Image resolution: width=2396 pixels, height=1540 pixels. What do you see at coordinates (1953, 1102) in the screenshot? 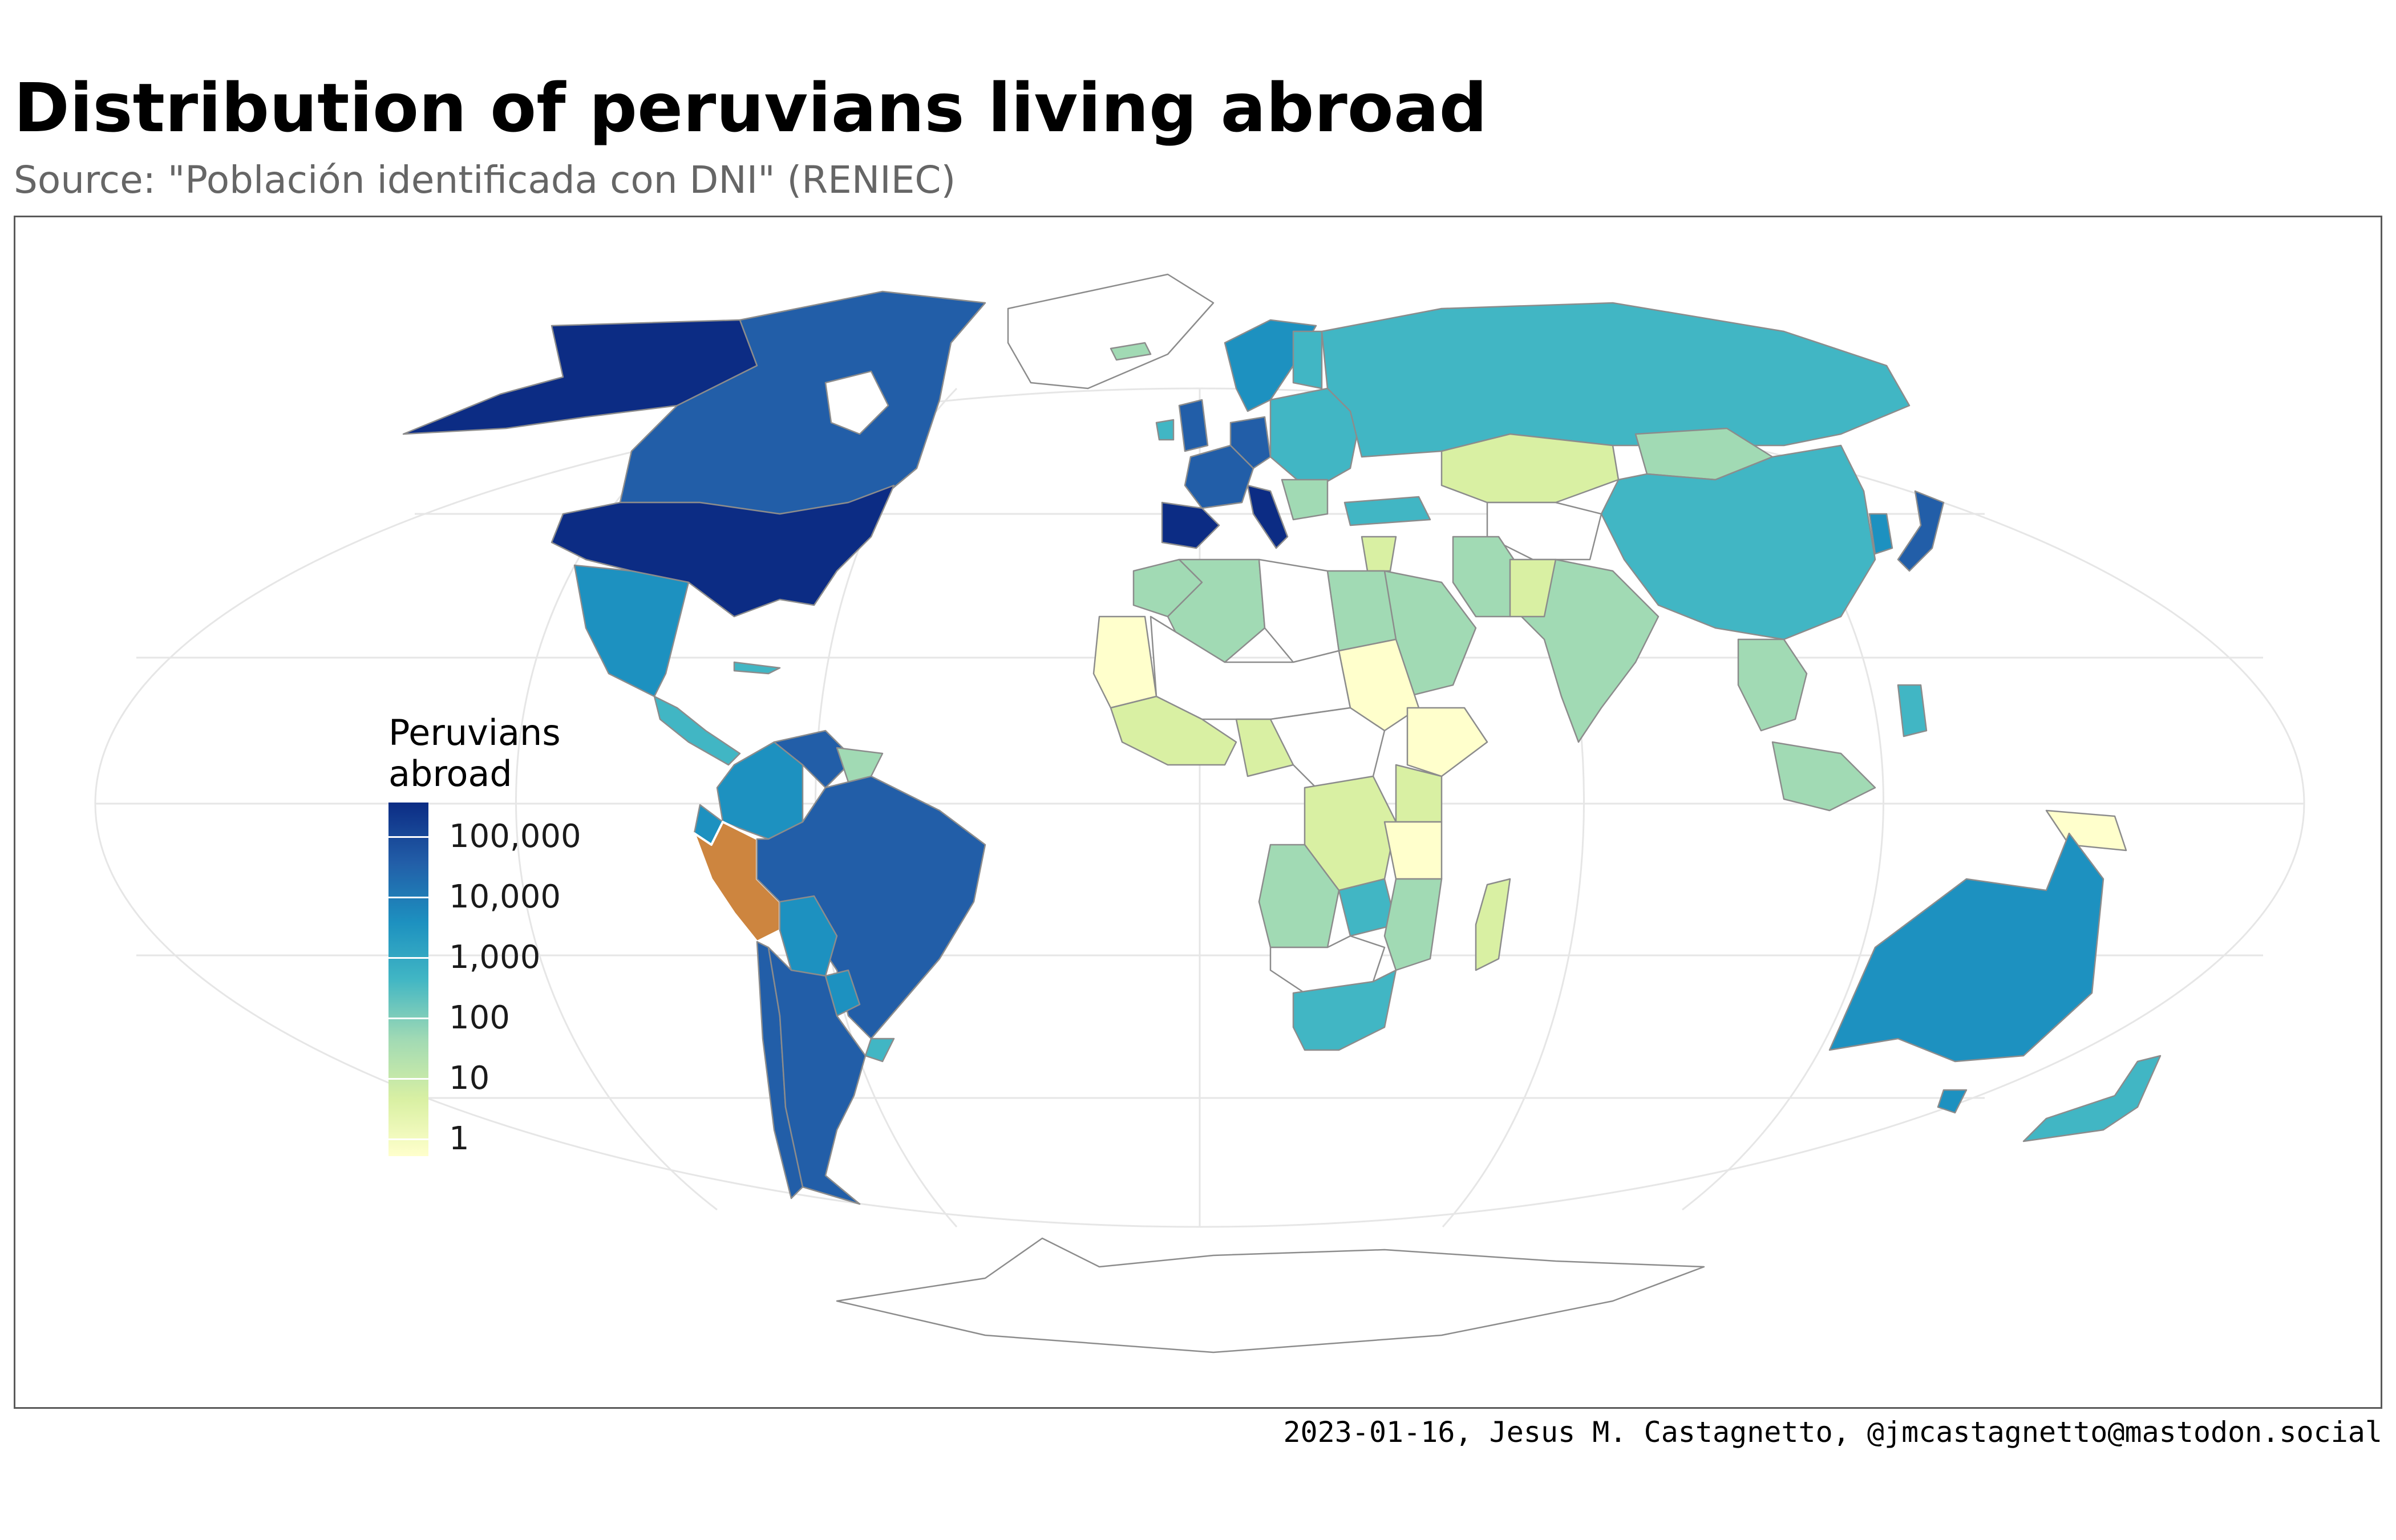
I see `country-tasmania` at bounding box center [1953, 1102].